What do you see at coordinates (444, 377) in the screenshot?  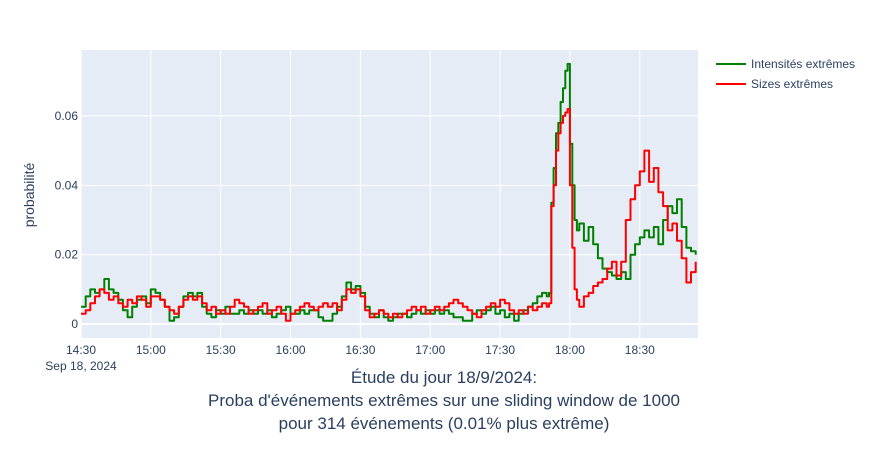 I see `chart-title-line-1: Étude du jour 18/9/2024:` at bounding box center [444, 377].